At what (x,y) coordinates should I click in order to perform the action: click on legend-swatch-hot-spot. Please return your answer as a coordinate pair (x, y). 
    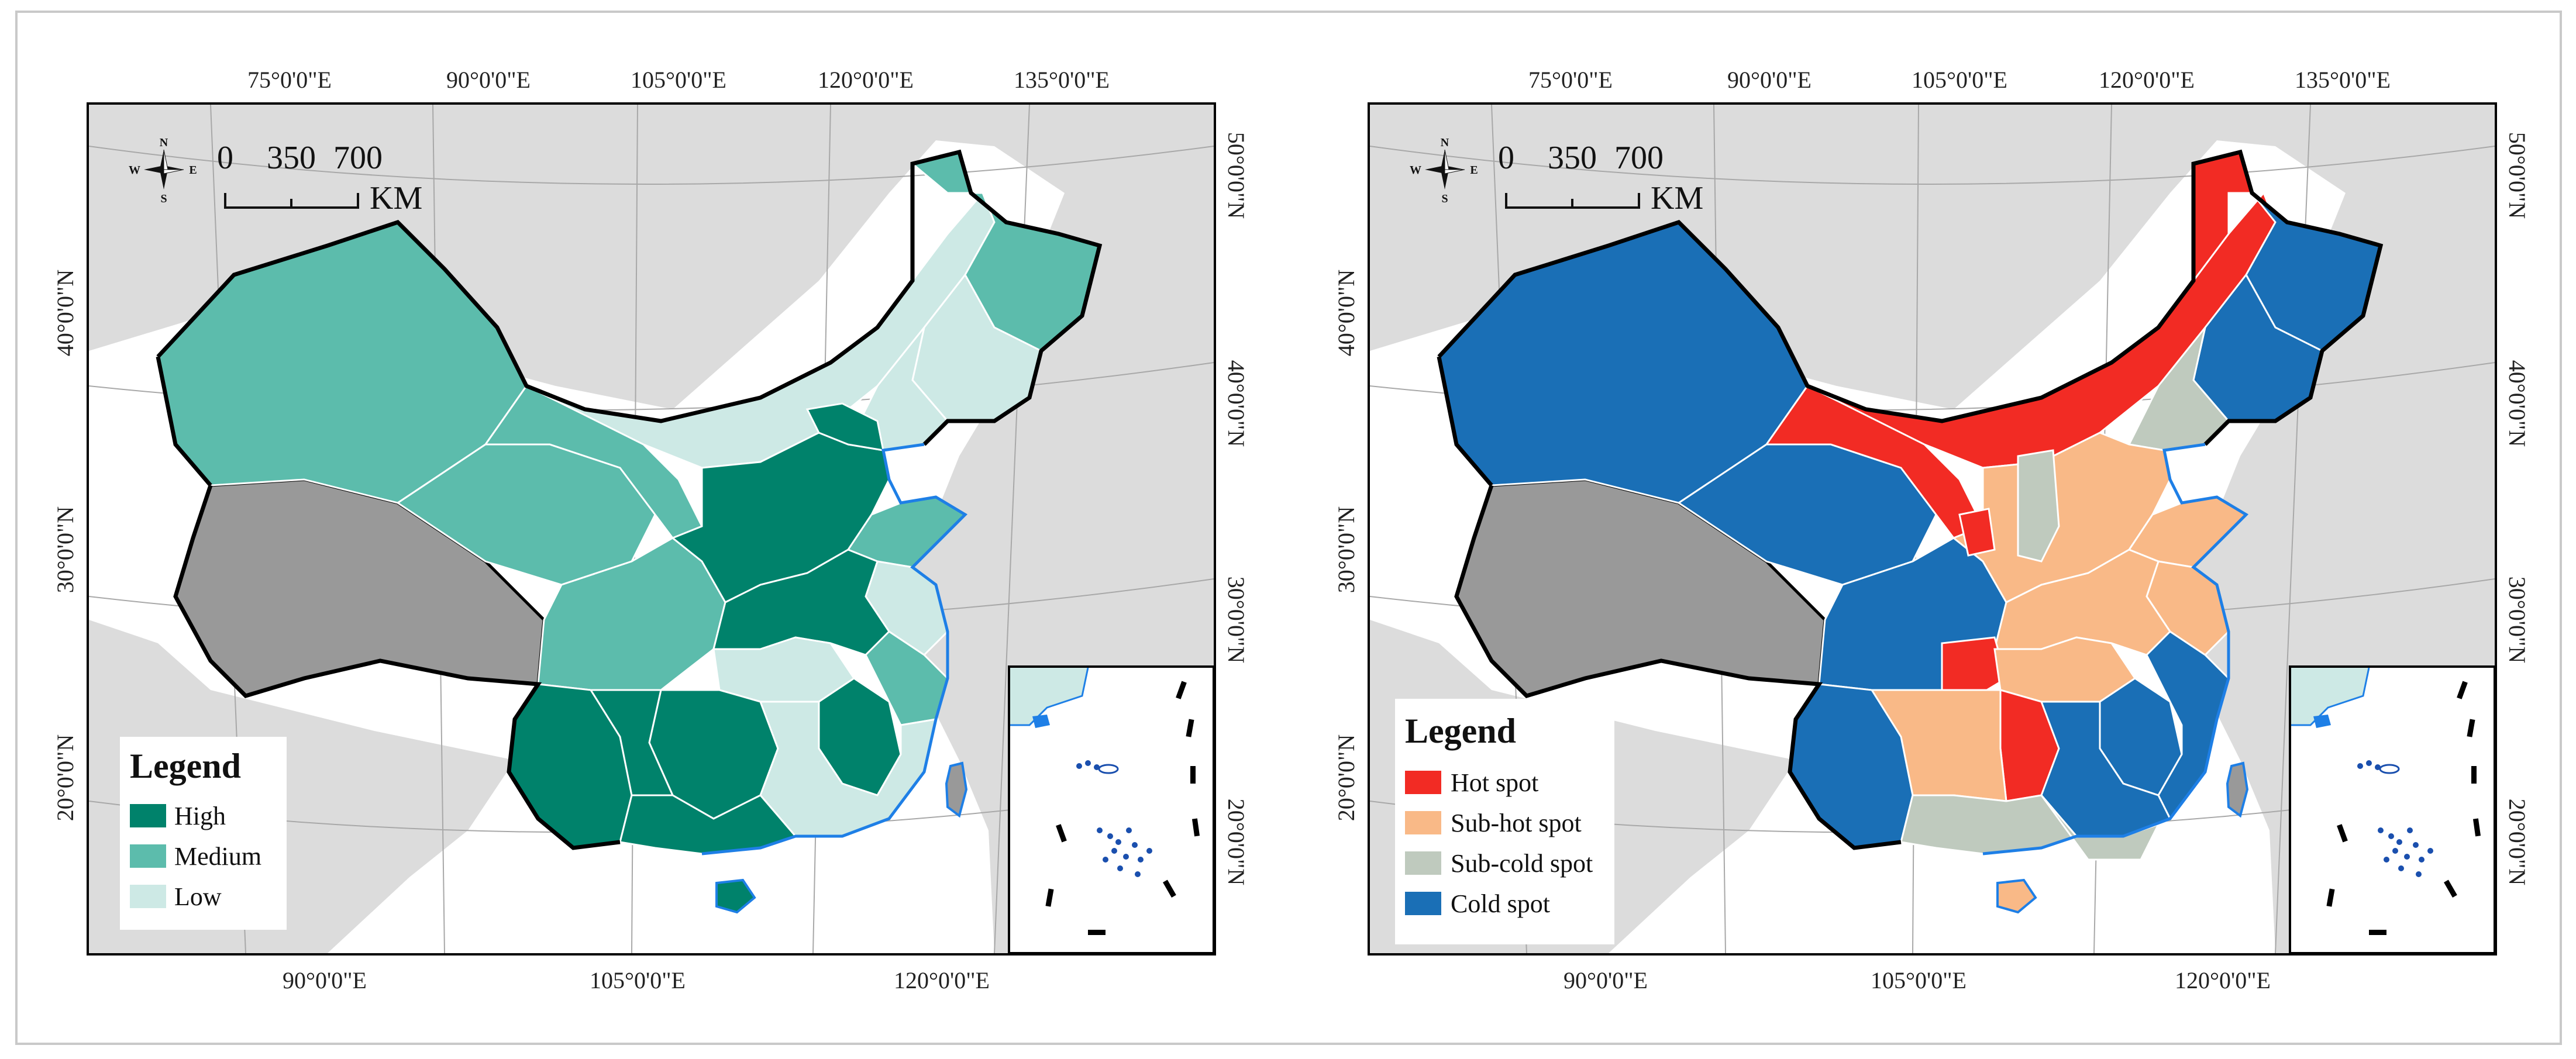
    Looking at the image, I should click on (1423, 782).